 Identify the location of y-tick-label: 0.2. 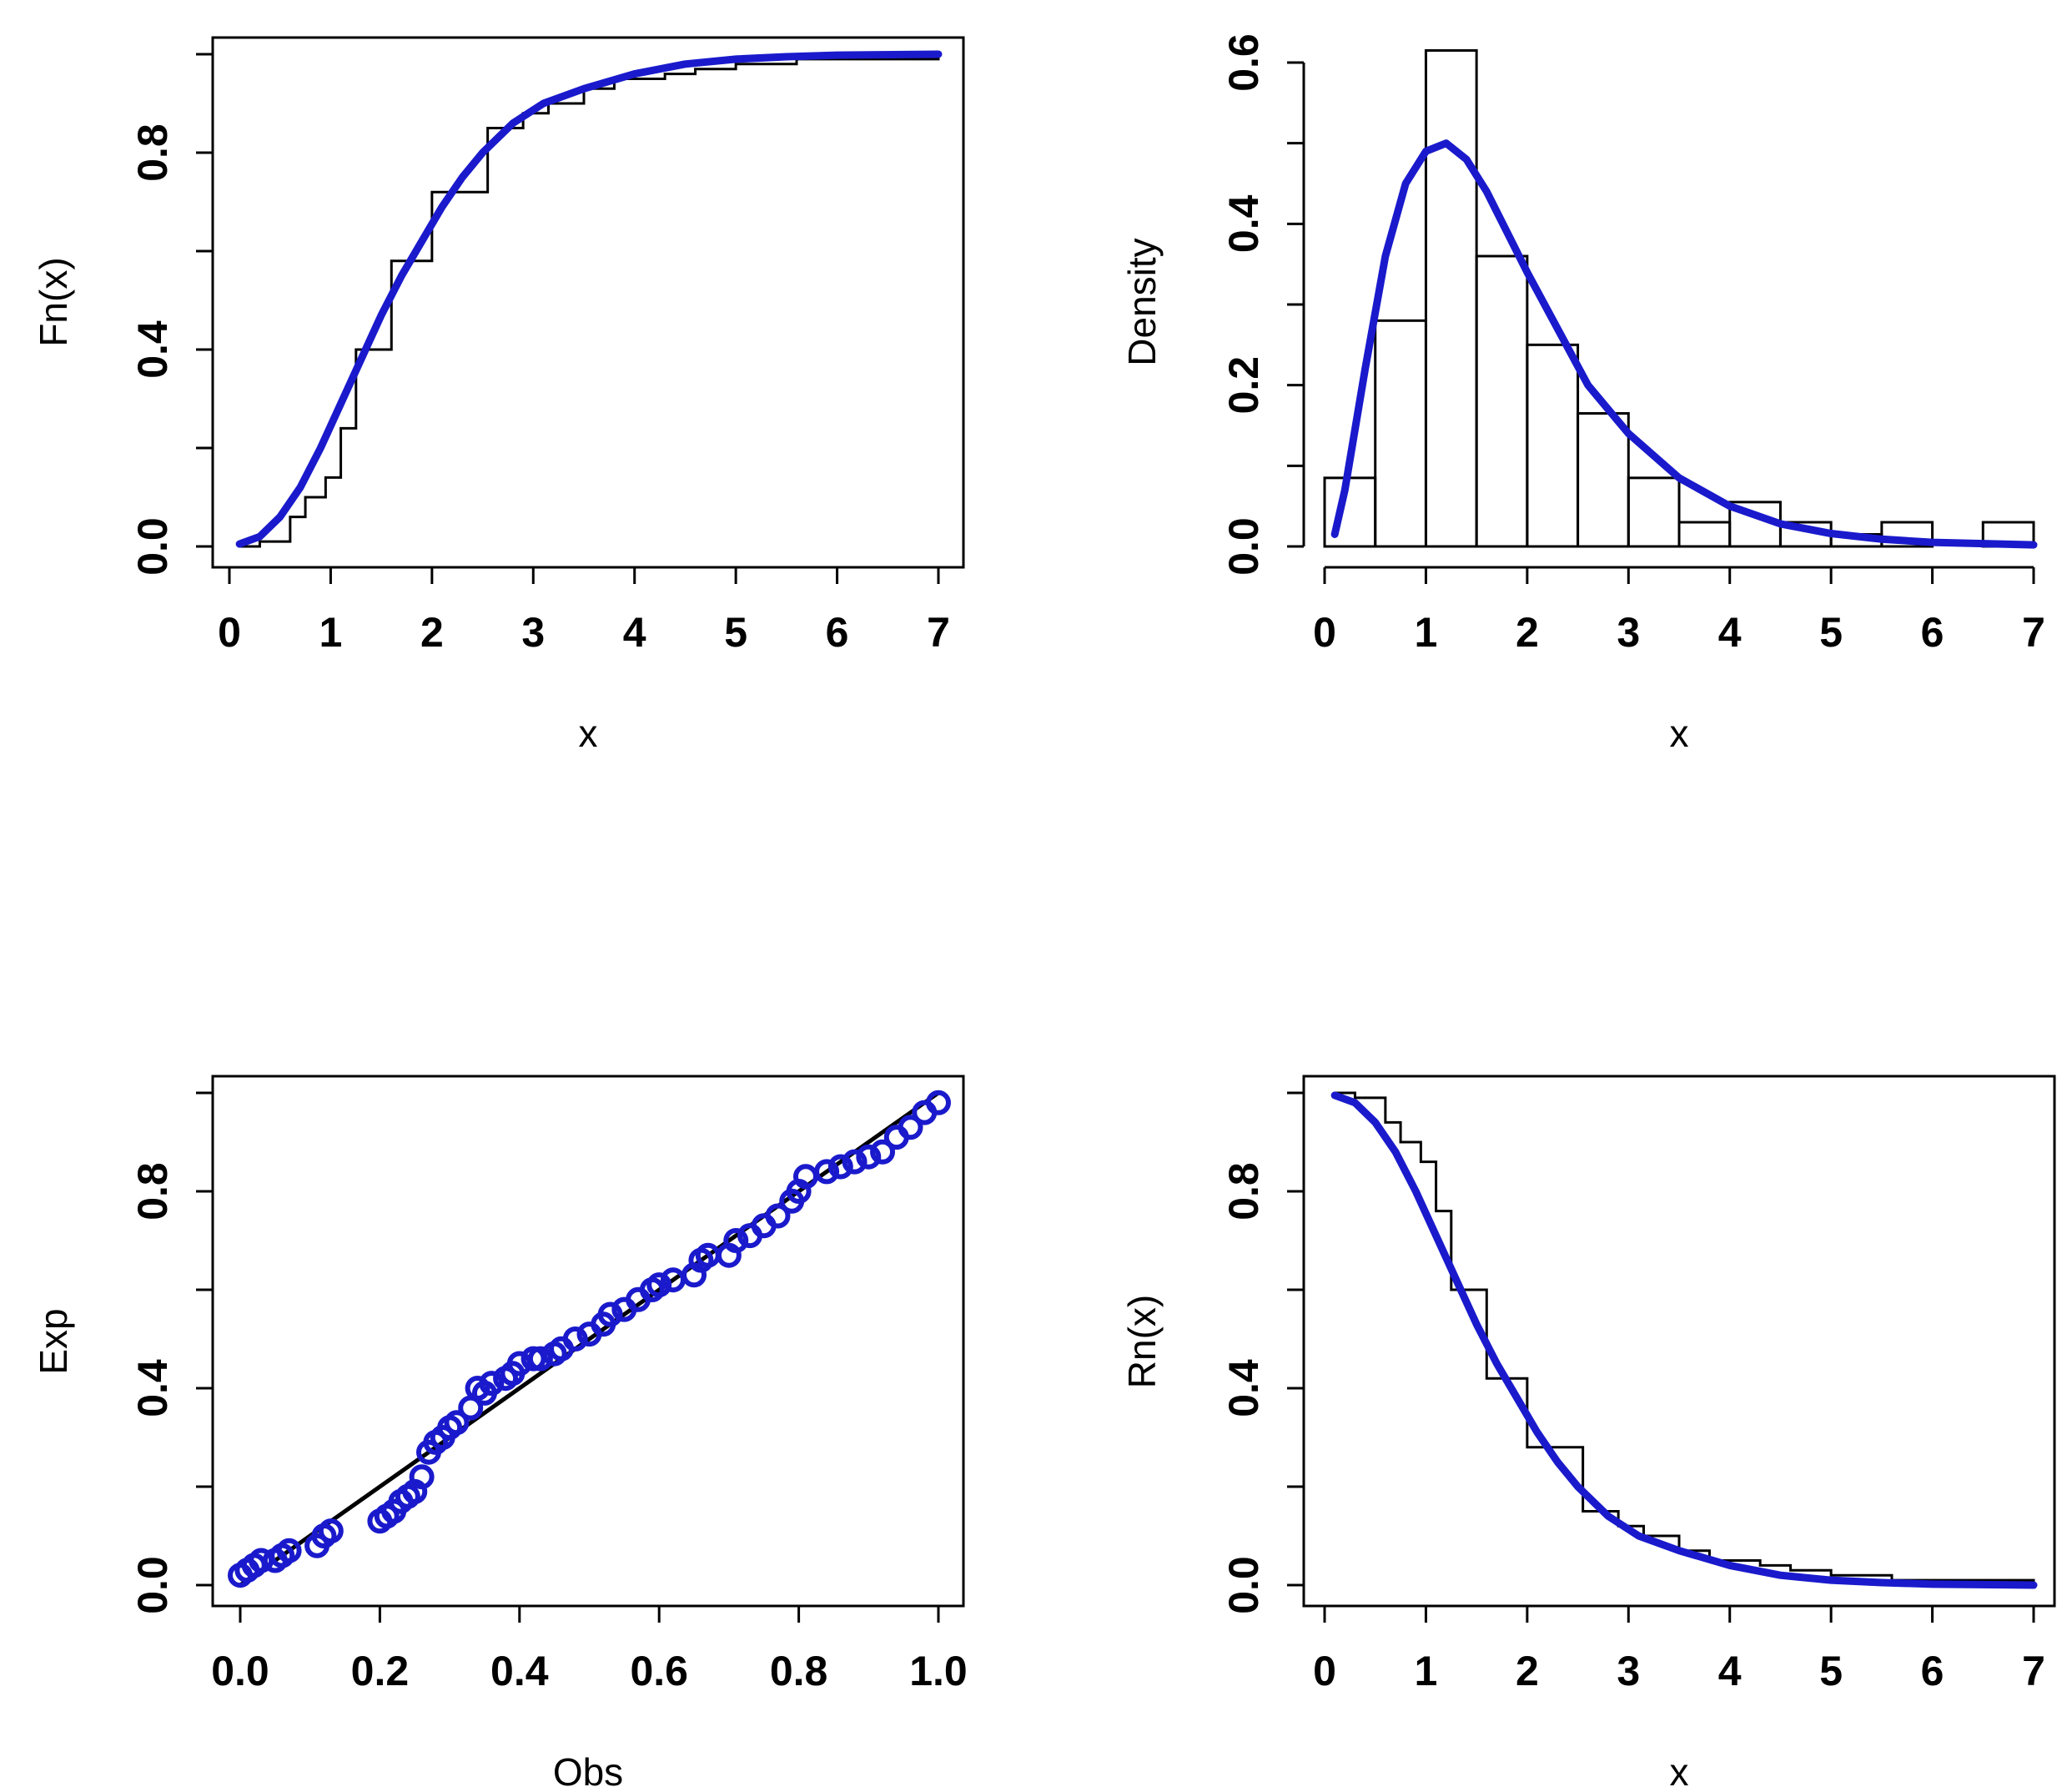
(1243, 385).